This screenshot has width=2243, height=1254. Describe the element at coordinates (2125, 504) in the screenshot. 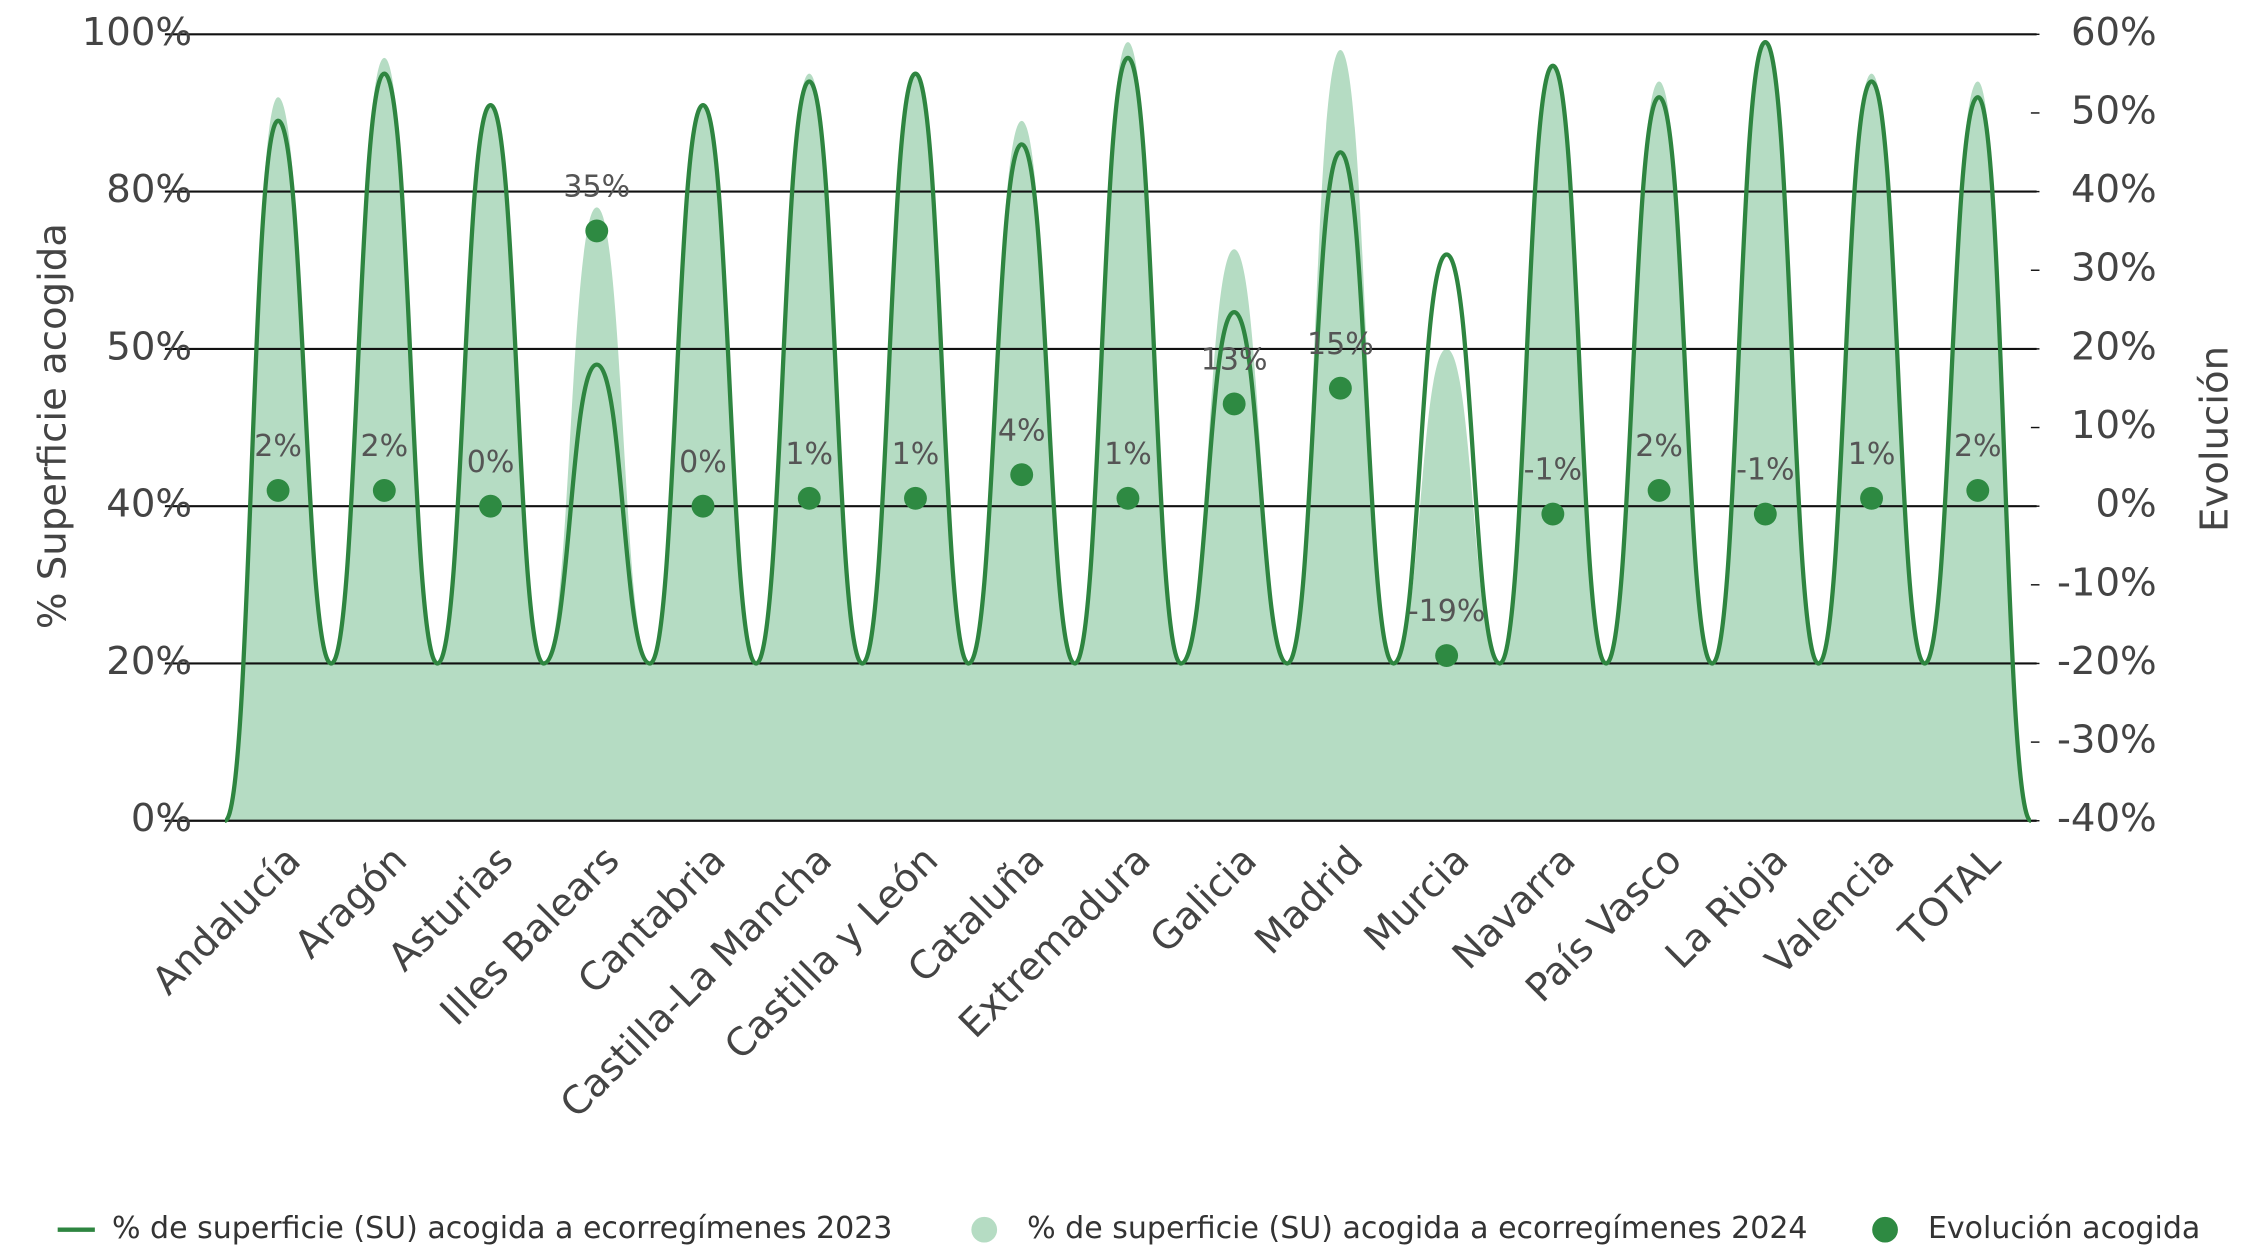

I see `y2-tick-label: 0%` at that location.